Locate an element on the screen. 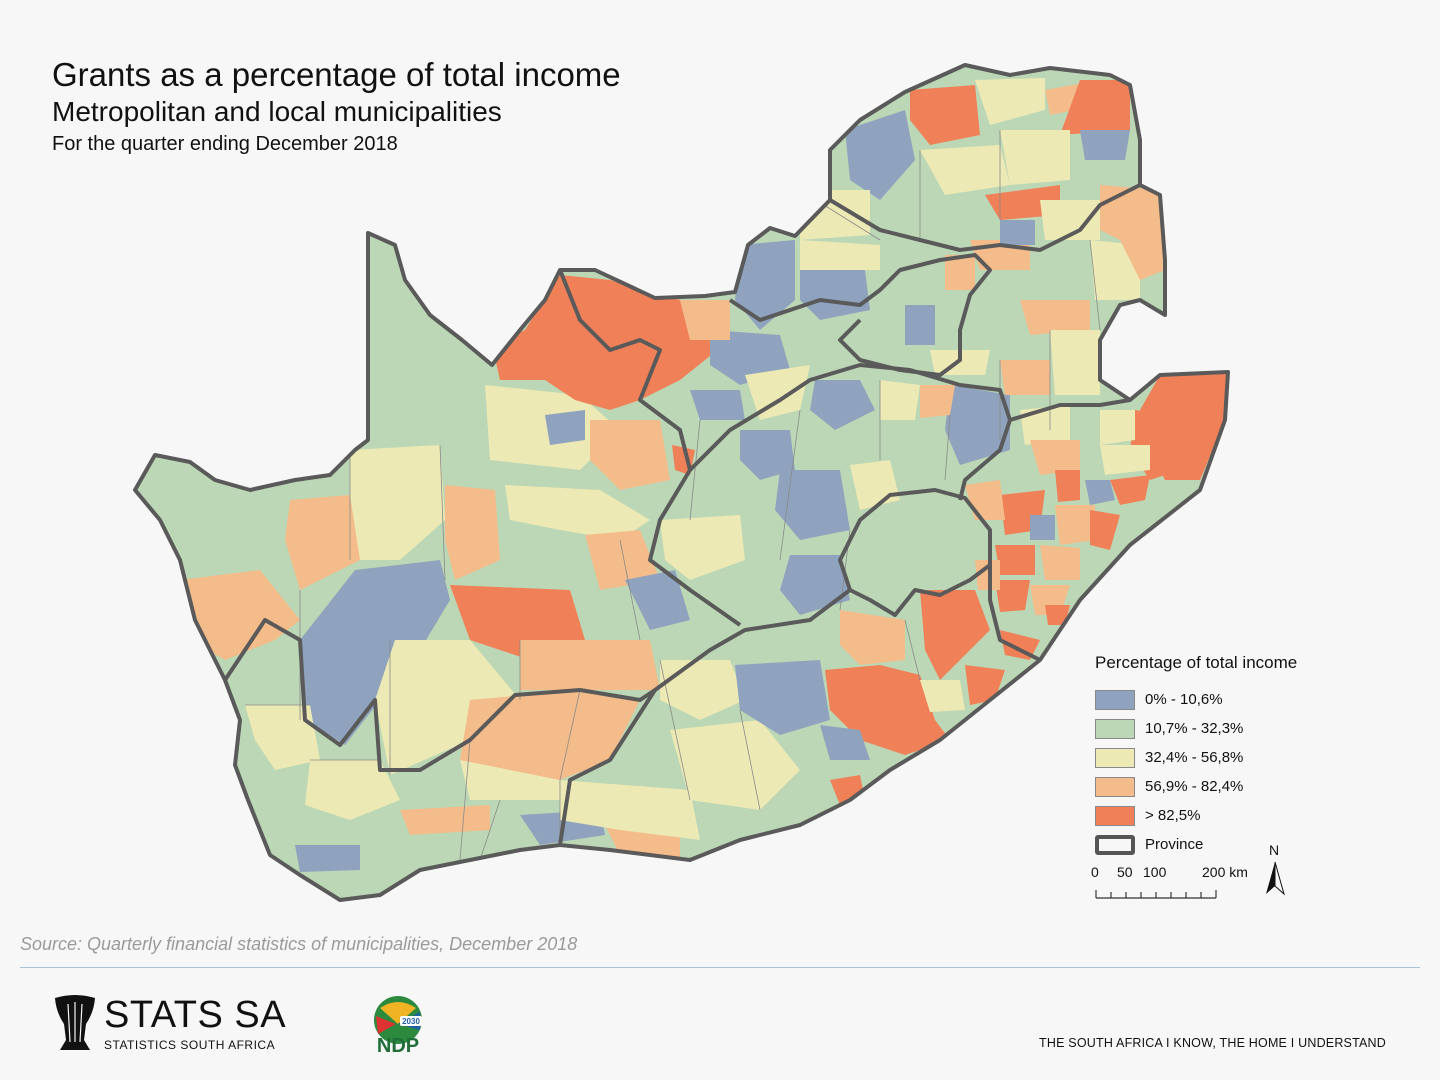 The image size is (1440, 1080). ndp-year: 2030 is located at coordinates (411, 1021).